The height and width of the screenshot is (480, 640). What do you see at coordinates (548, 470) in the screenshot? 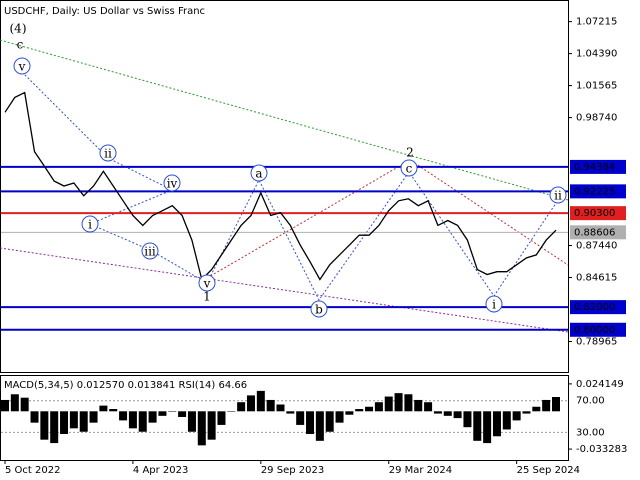
I see `x-tick-label: 25 Sep 2024` at bounding box center [548, 470].